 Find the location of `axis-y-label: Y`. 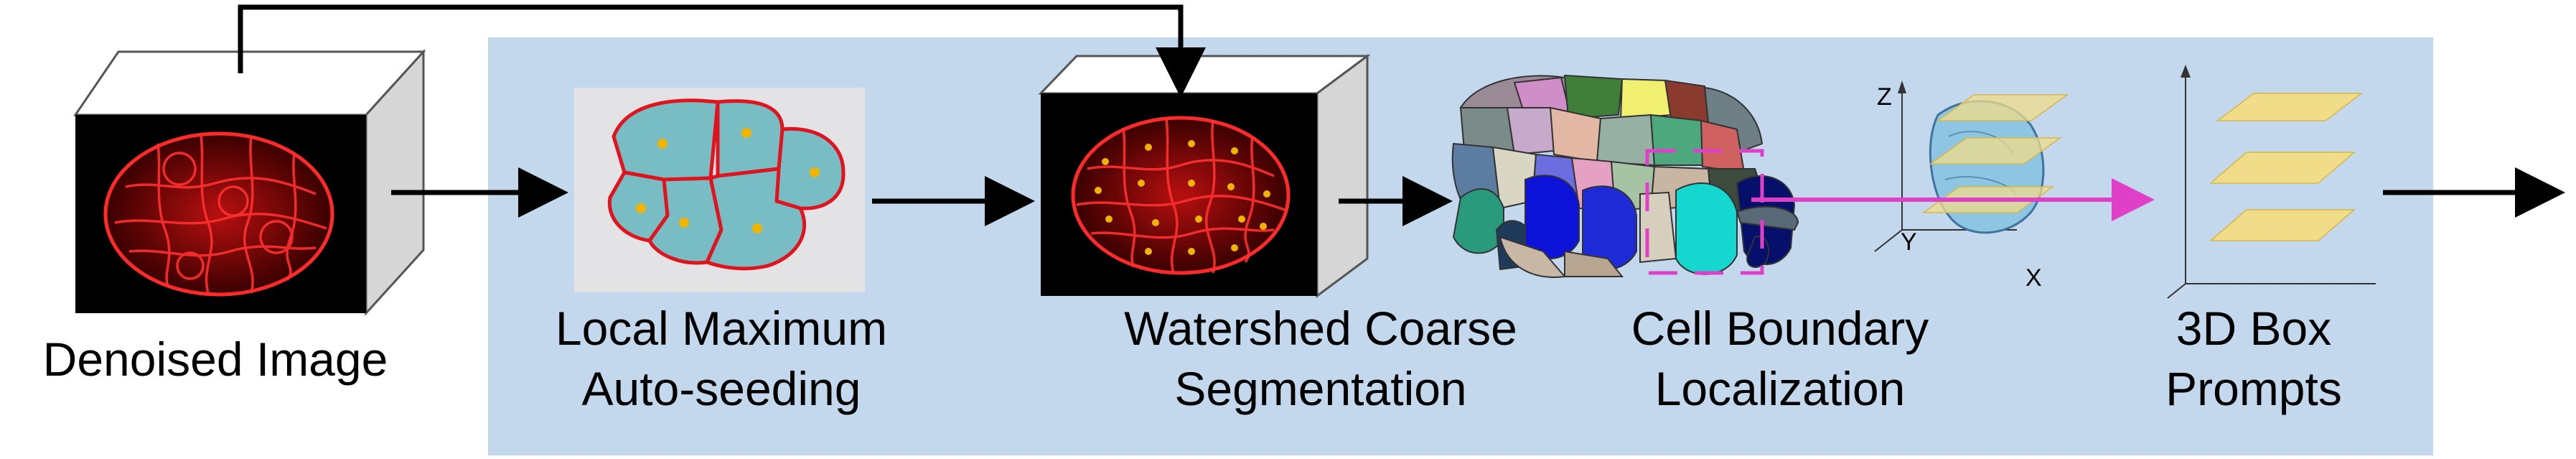

axis-y-label: Y is located at coordinates (1909, 242).